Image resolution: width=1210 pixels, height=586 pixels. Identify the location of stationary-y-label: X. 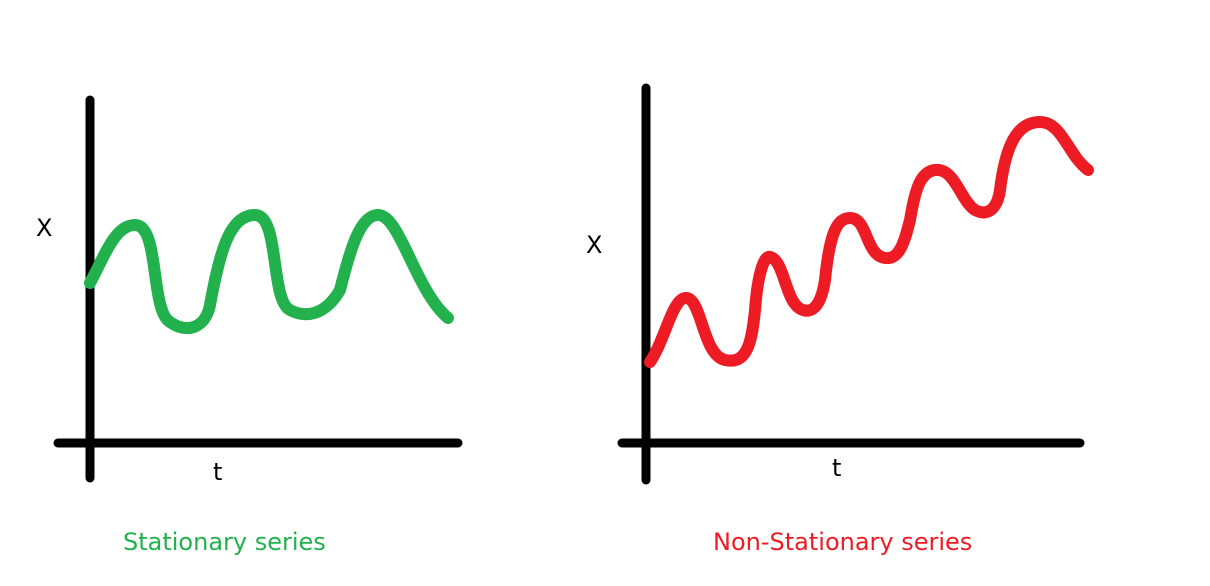
(44, 228).